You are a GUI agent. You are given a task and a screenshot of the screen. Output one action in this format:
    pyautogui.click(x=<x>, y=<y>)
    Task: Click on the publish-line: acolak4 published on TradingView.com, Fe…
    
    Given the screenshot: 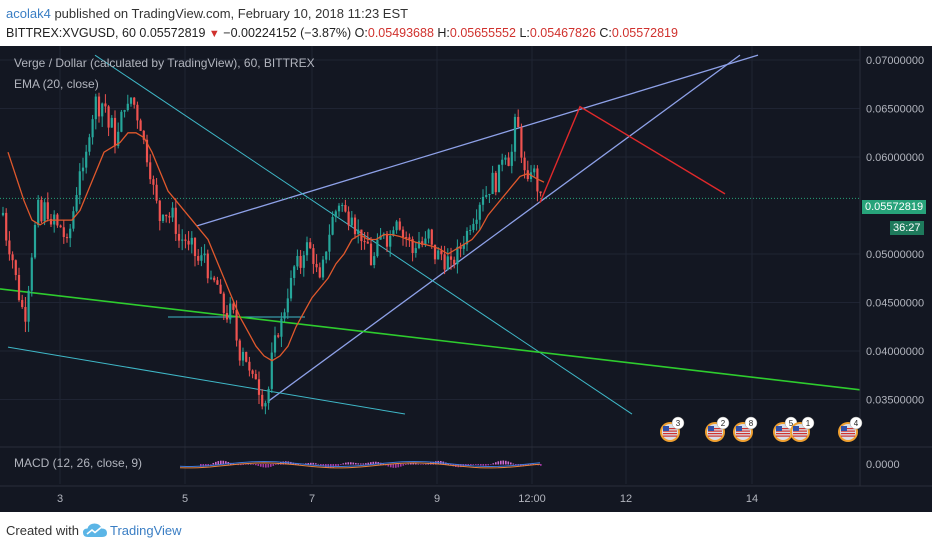 What is the action you would take?
    pyautogui.click(x=207, y=13)
    